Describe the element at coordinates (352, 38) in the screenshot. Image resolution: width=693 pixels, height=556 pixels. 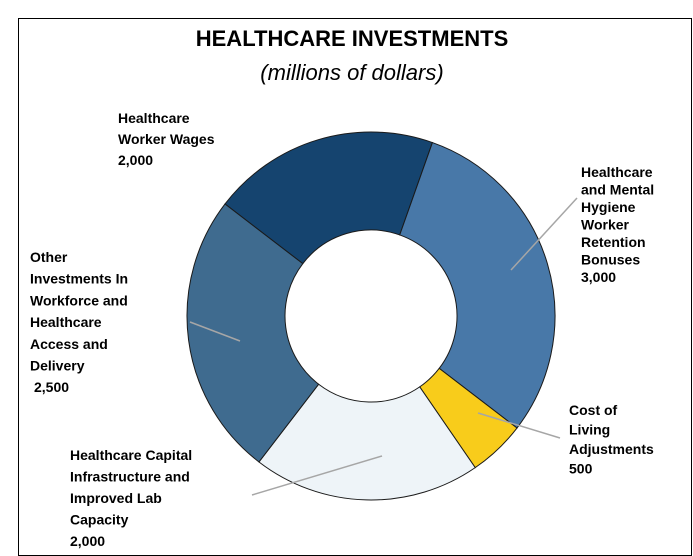
I see `chart-title: HEALTHCARE INVESTMENTS` at that location.